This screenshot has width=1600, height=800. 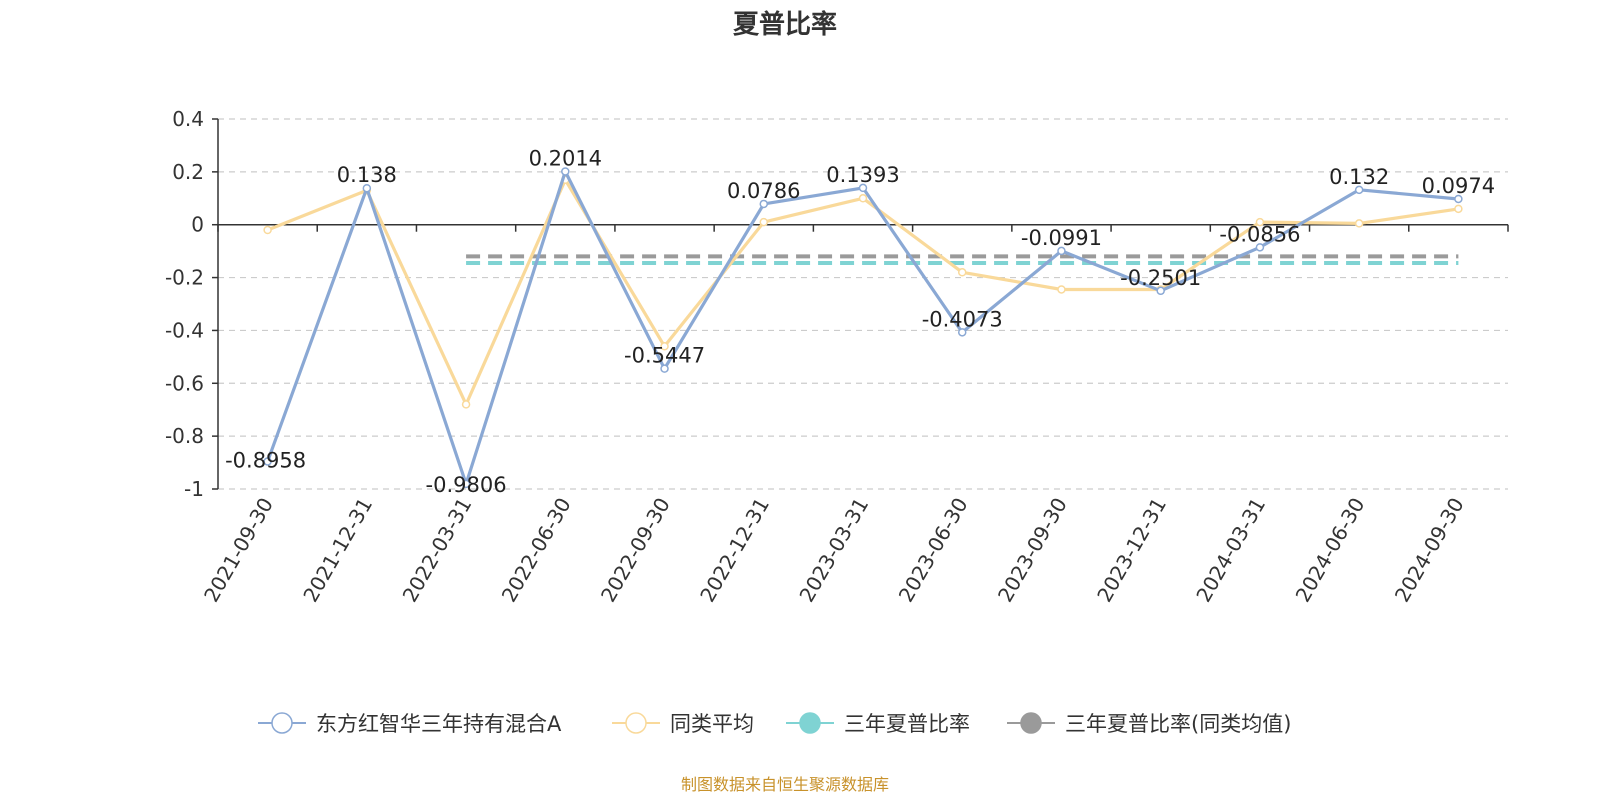 I want to click on data-label: -0.9806, so click(x=466, y=485).